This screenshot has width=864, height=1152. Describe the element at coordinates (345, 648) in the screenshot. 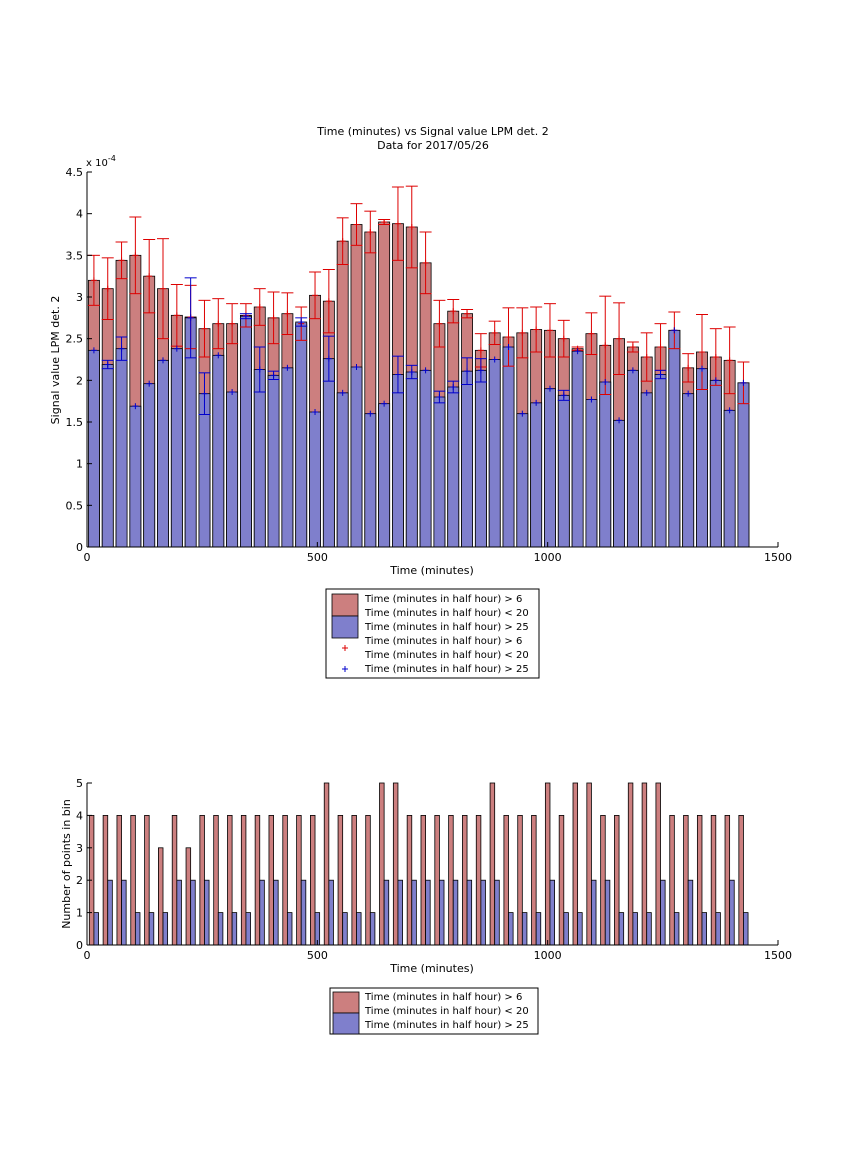

I see `legend-marker-red` at that location.